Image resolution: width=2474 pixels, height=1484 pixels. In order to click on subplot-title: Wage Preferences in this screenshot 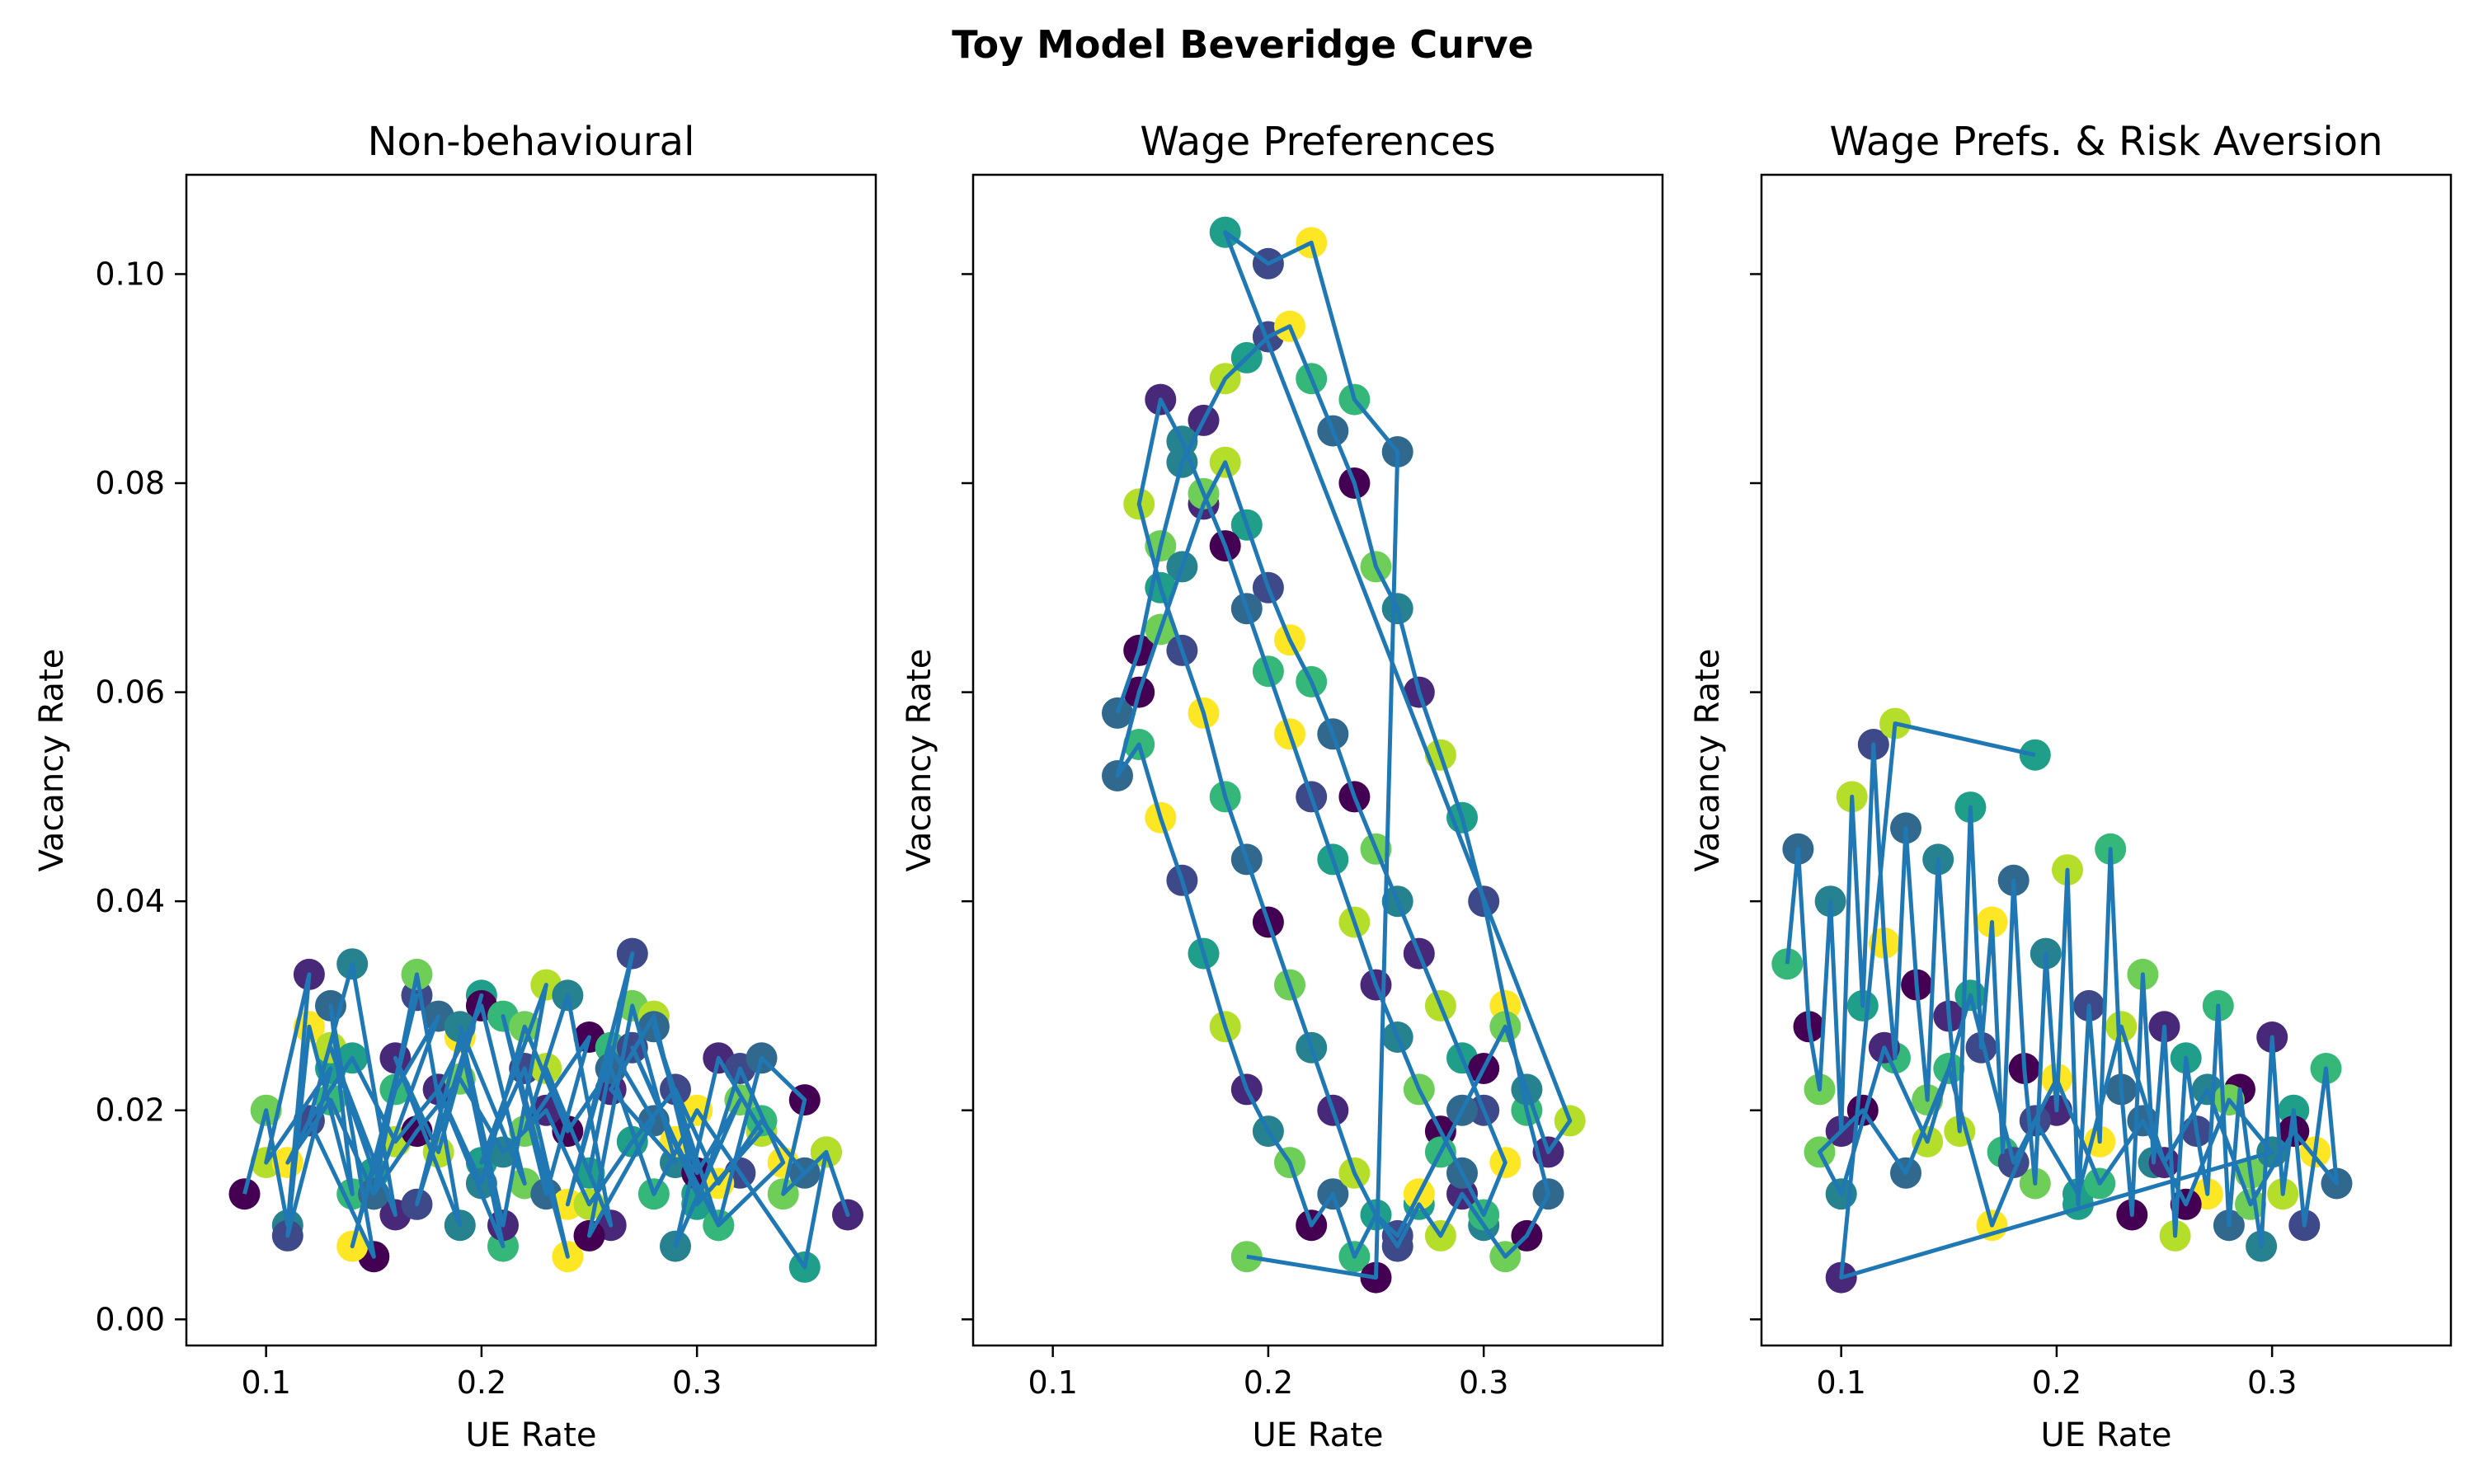, I will do `click(1317, 142)`.